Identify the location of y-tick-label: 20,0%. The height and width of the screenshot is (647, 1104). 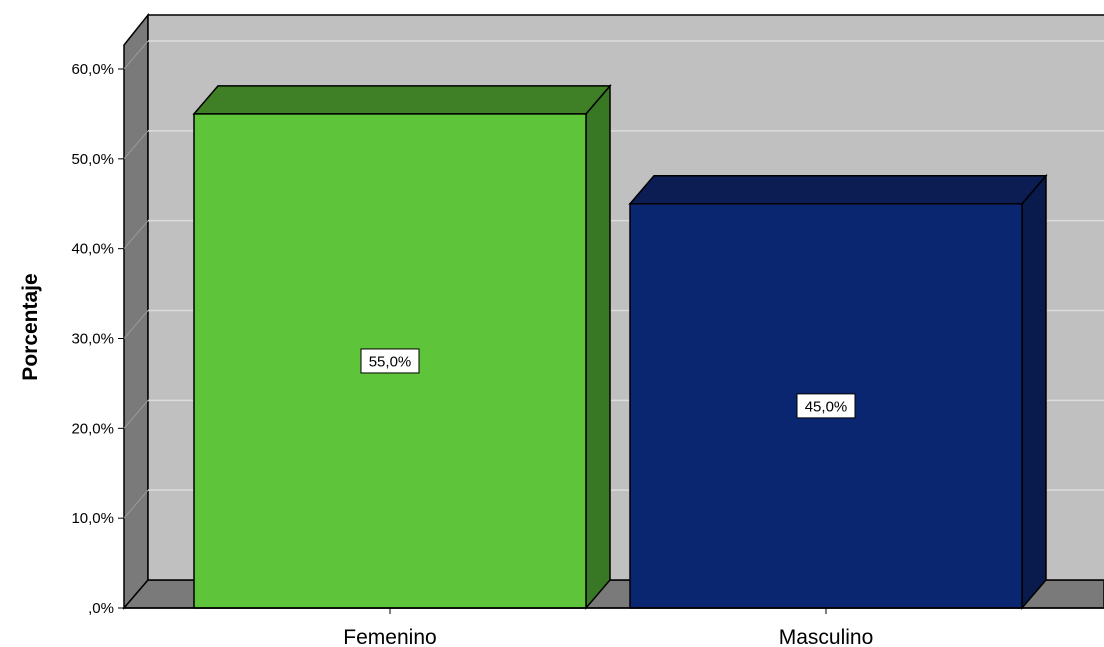
(92, 428).